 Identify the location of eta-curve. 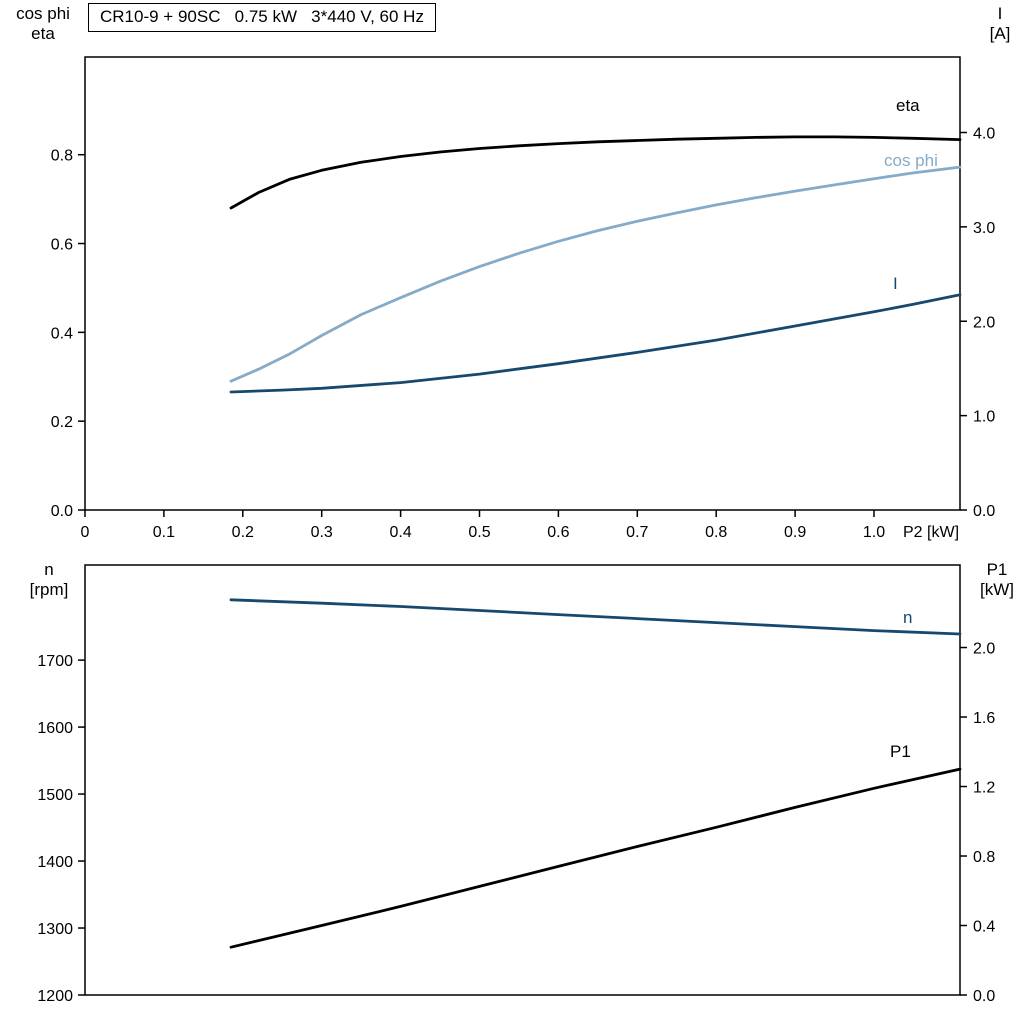
(595, 172).